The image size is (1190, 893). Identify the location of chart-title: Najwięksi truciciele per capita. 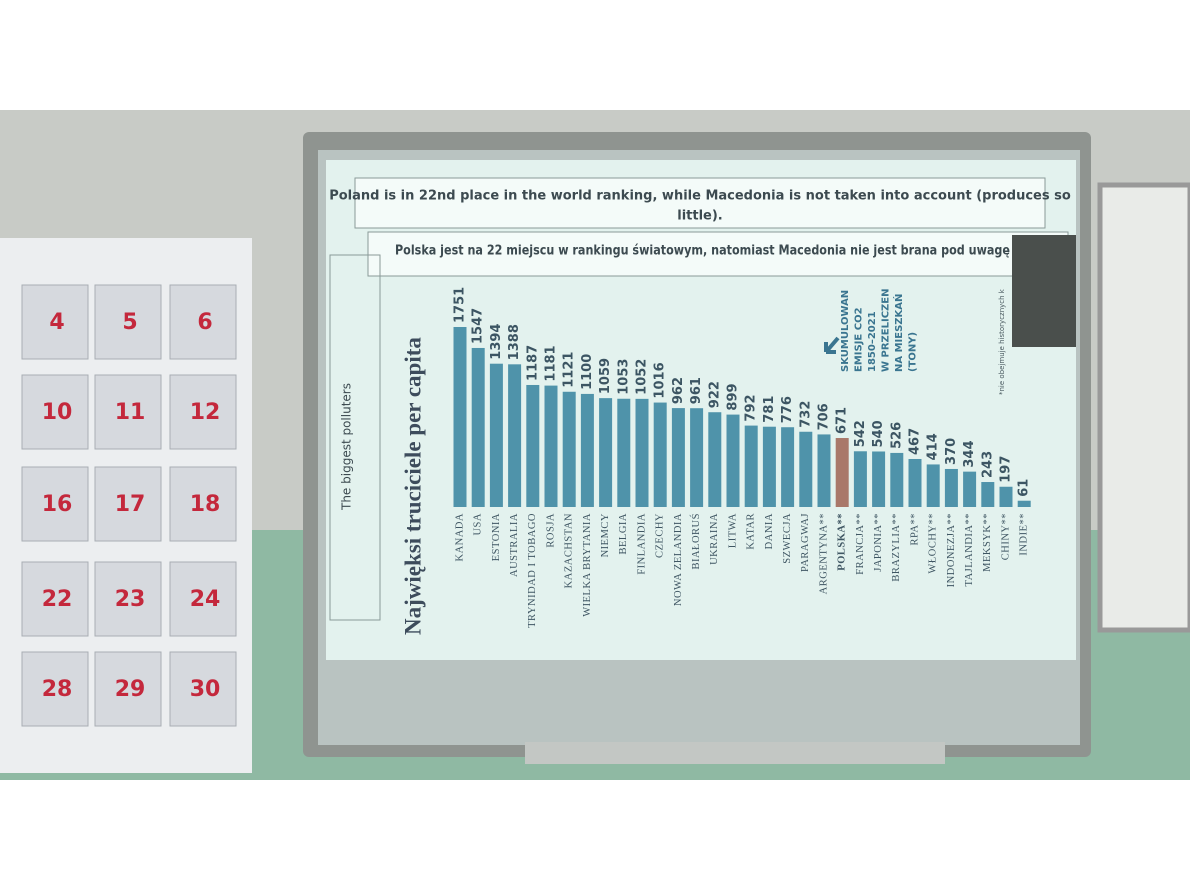
(412, 486).